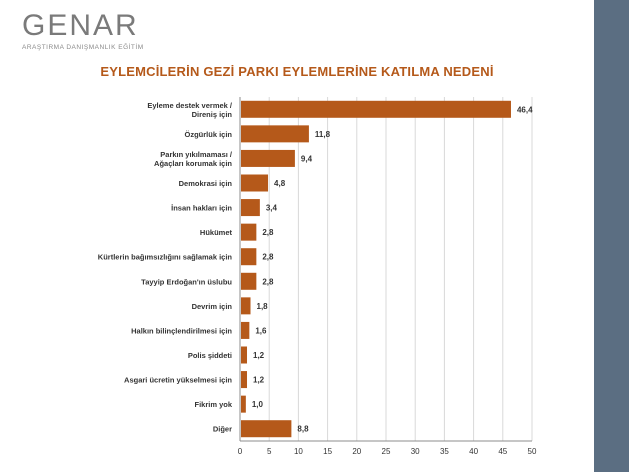  I want to click on x-tick-label: 15, so click(327, 451).